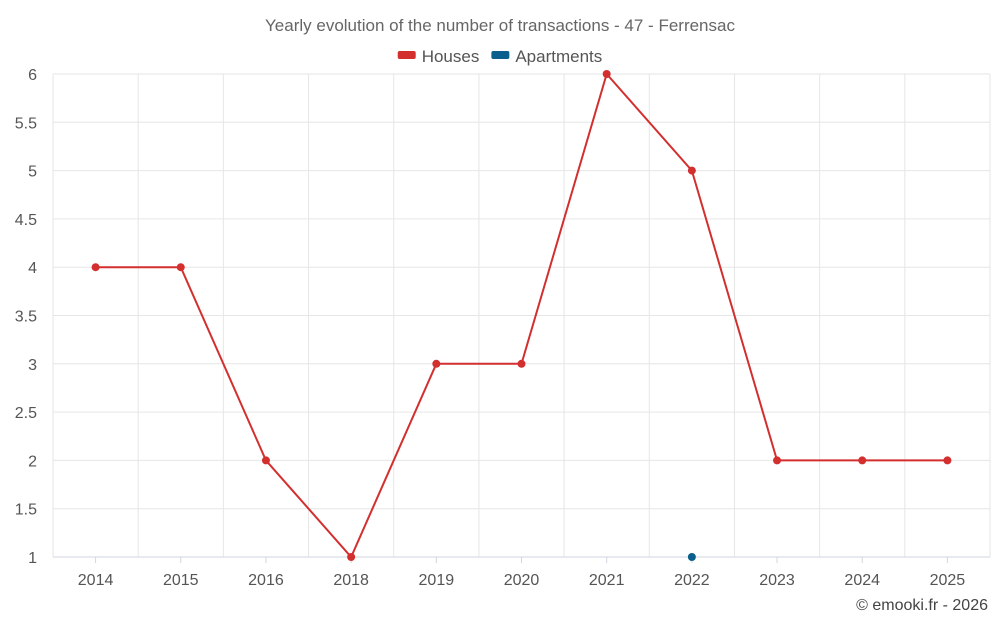 This screenshot has height=625, width=1000. Describe the element at coordinates (948, 580) in the screenshot. I see `x-tick-label: 2025` at that location.